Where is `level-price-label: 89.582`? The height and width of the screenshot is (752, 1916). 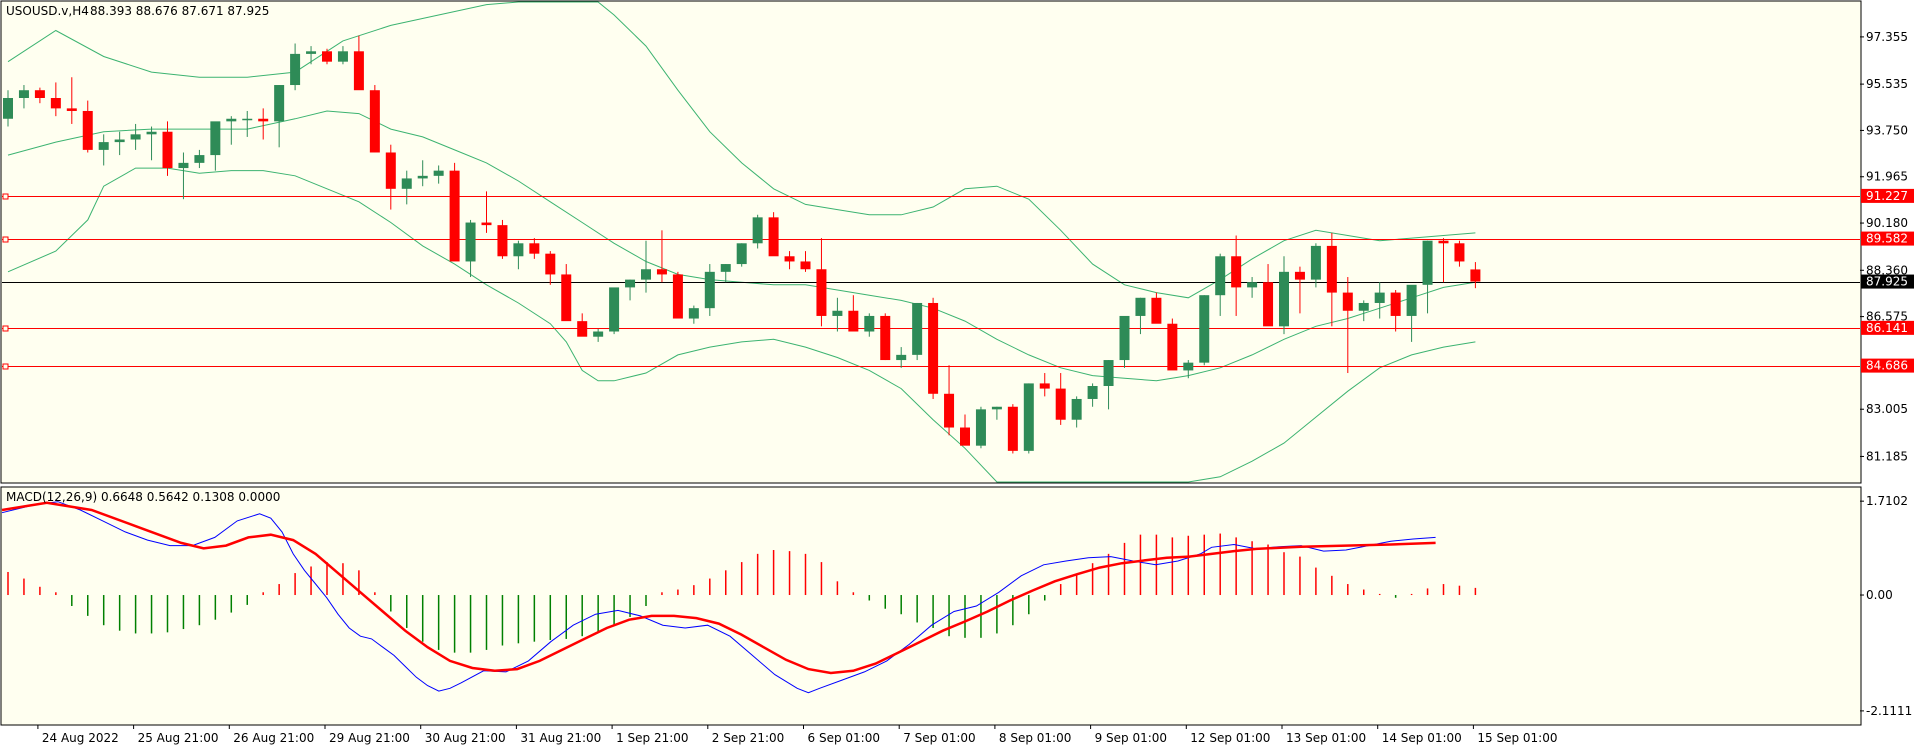
level-price-label: 89.582 is located at coordinates (1887, 239).